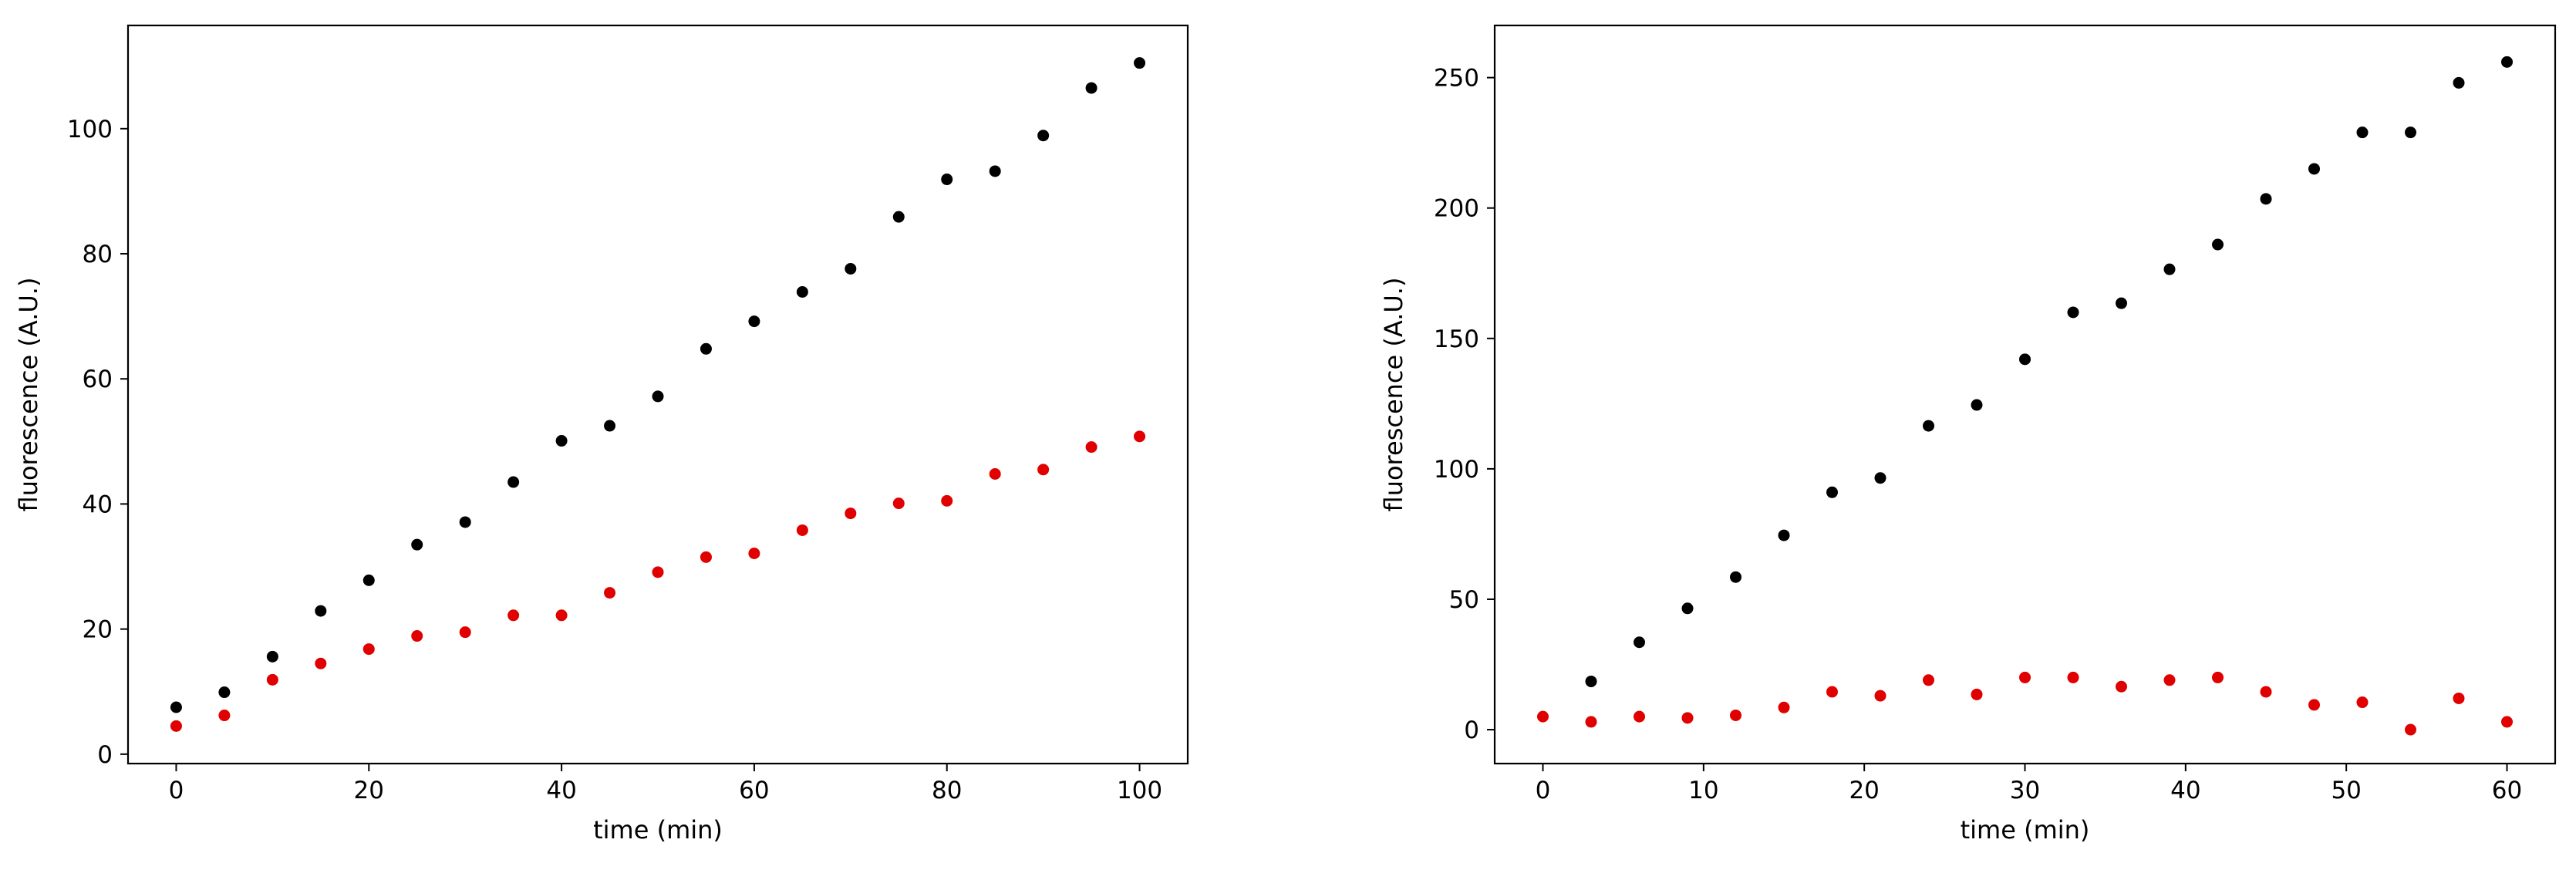 Image resolution: width=2576 pixels, height=870 pixels. I want to click on x-tick-label: 10, so click(1703, 790).